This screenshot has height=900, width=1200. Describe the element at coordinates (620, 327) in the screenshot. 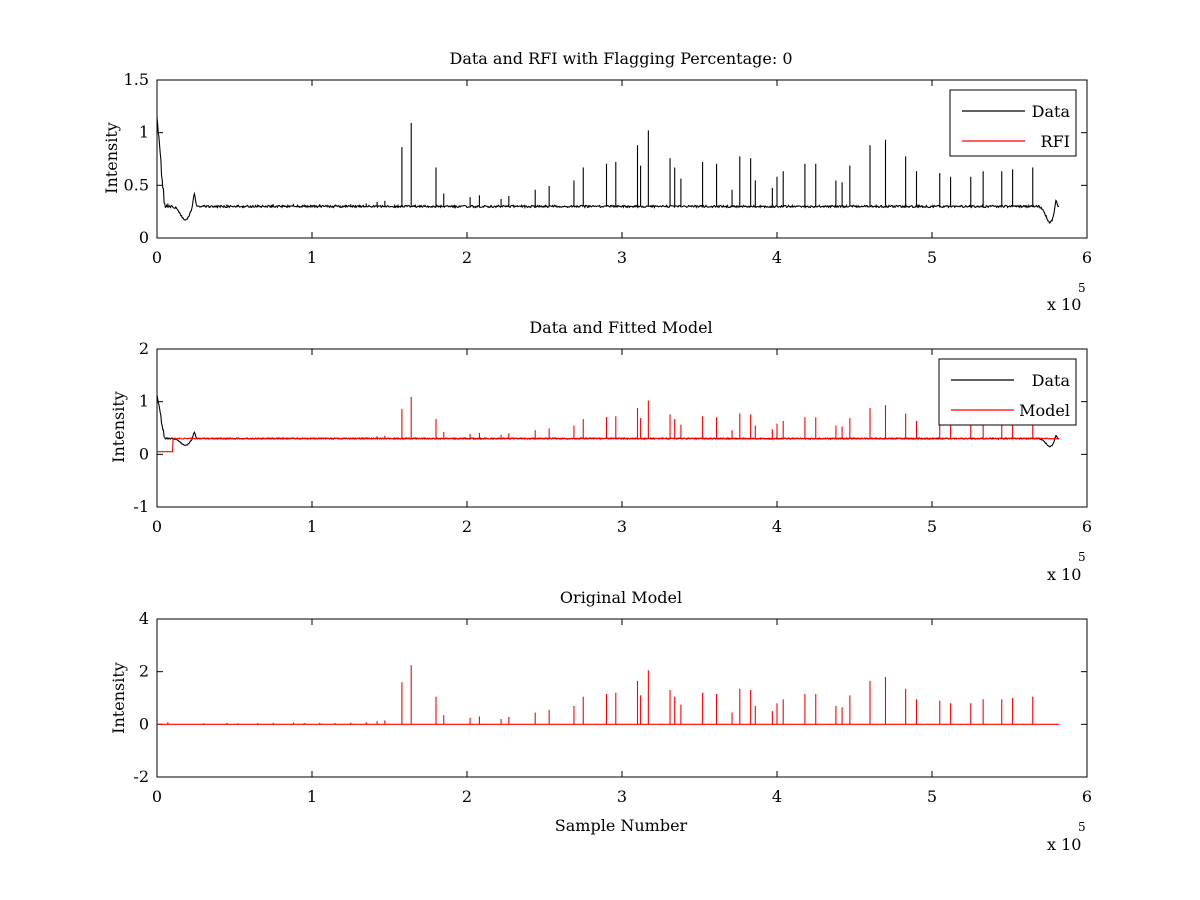

I see `subplot-title: Data and Fitted Model` at that location.